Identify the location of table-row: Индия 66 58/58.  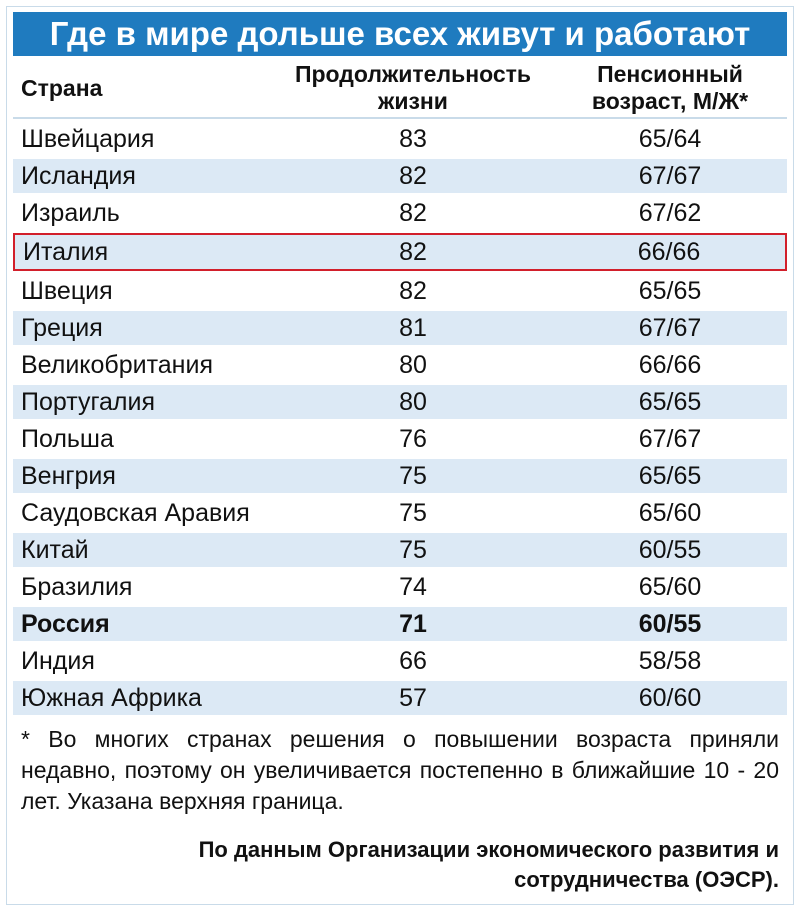
(400, 661).